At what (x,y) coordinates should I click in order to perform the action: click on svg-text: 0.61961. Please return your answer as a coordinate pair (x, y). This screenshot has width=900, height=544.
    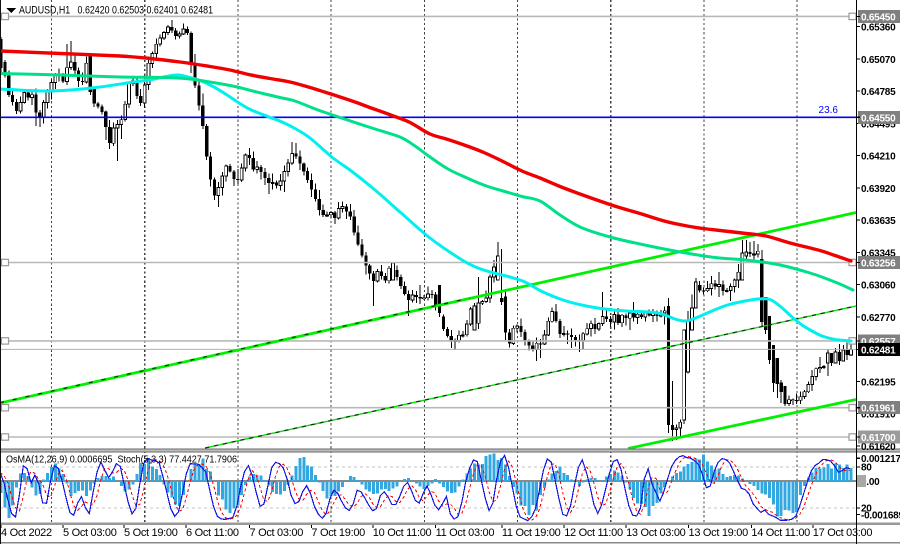
    Looking at the image, I should click on (878, 409).